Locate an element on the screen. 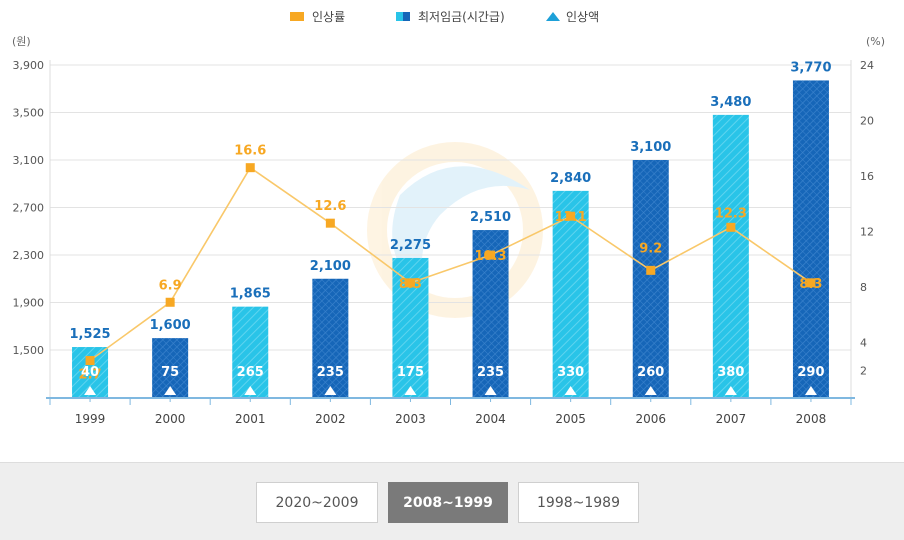 The height and width of the screenshot is (540, 904). increase-value-label: 175 is located at coordinates (410, 372).